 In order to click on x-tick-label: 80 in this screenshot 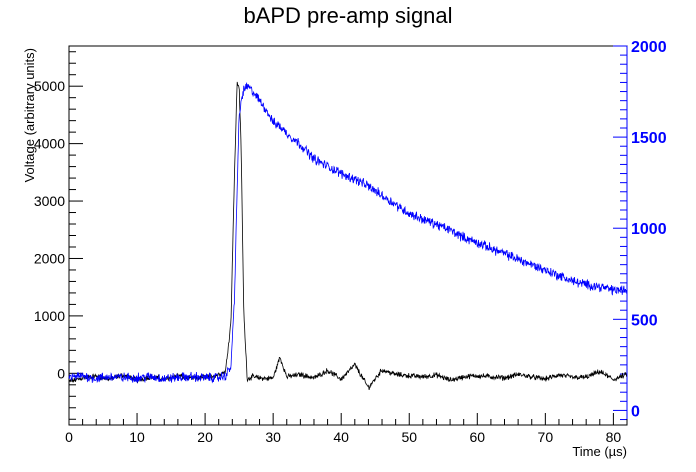, I will do `click(614, 437)`.